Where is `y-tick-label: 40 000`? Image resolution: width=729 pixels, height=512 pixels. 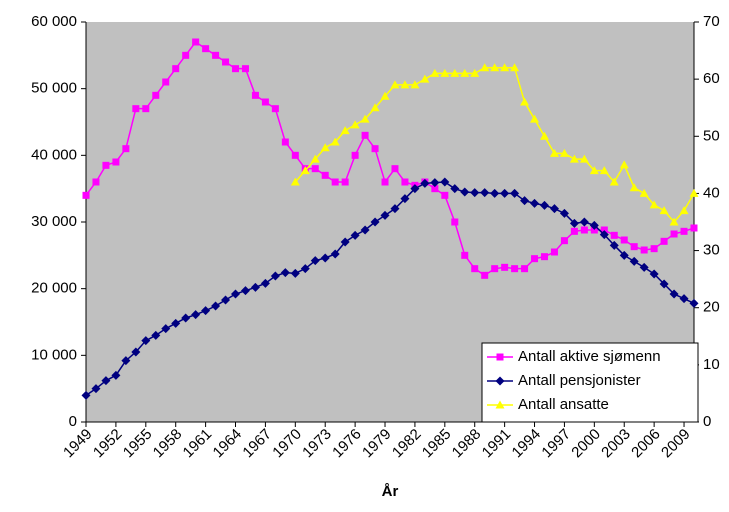
y-tick-label: 40 000 is located at coordinates (54, 154).